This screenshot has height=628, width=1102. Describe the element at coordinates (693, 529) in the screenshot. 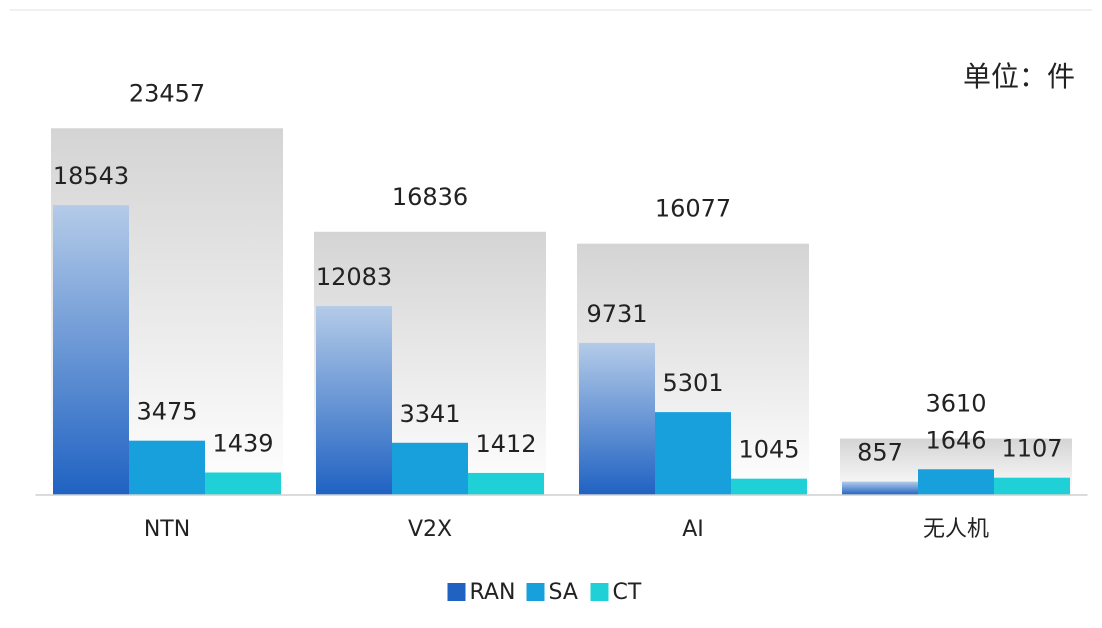

I see `x-tick-label: AI` at that location.